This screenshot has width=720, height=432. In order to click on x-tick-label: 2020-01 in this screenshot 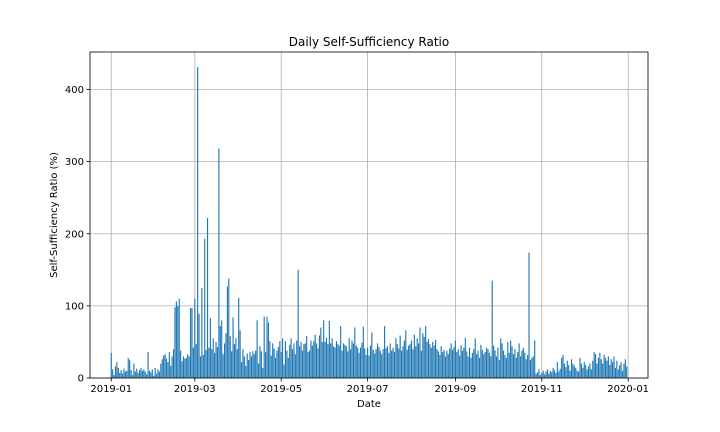, I will do `click(628, 389)`.